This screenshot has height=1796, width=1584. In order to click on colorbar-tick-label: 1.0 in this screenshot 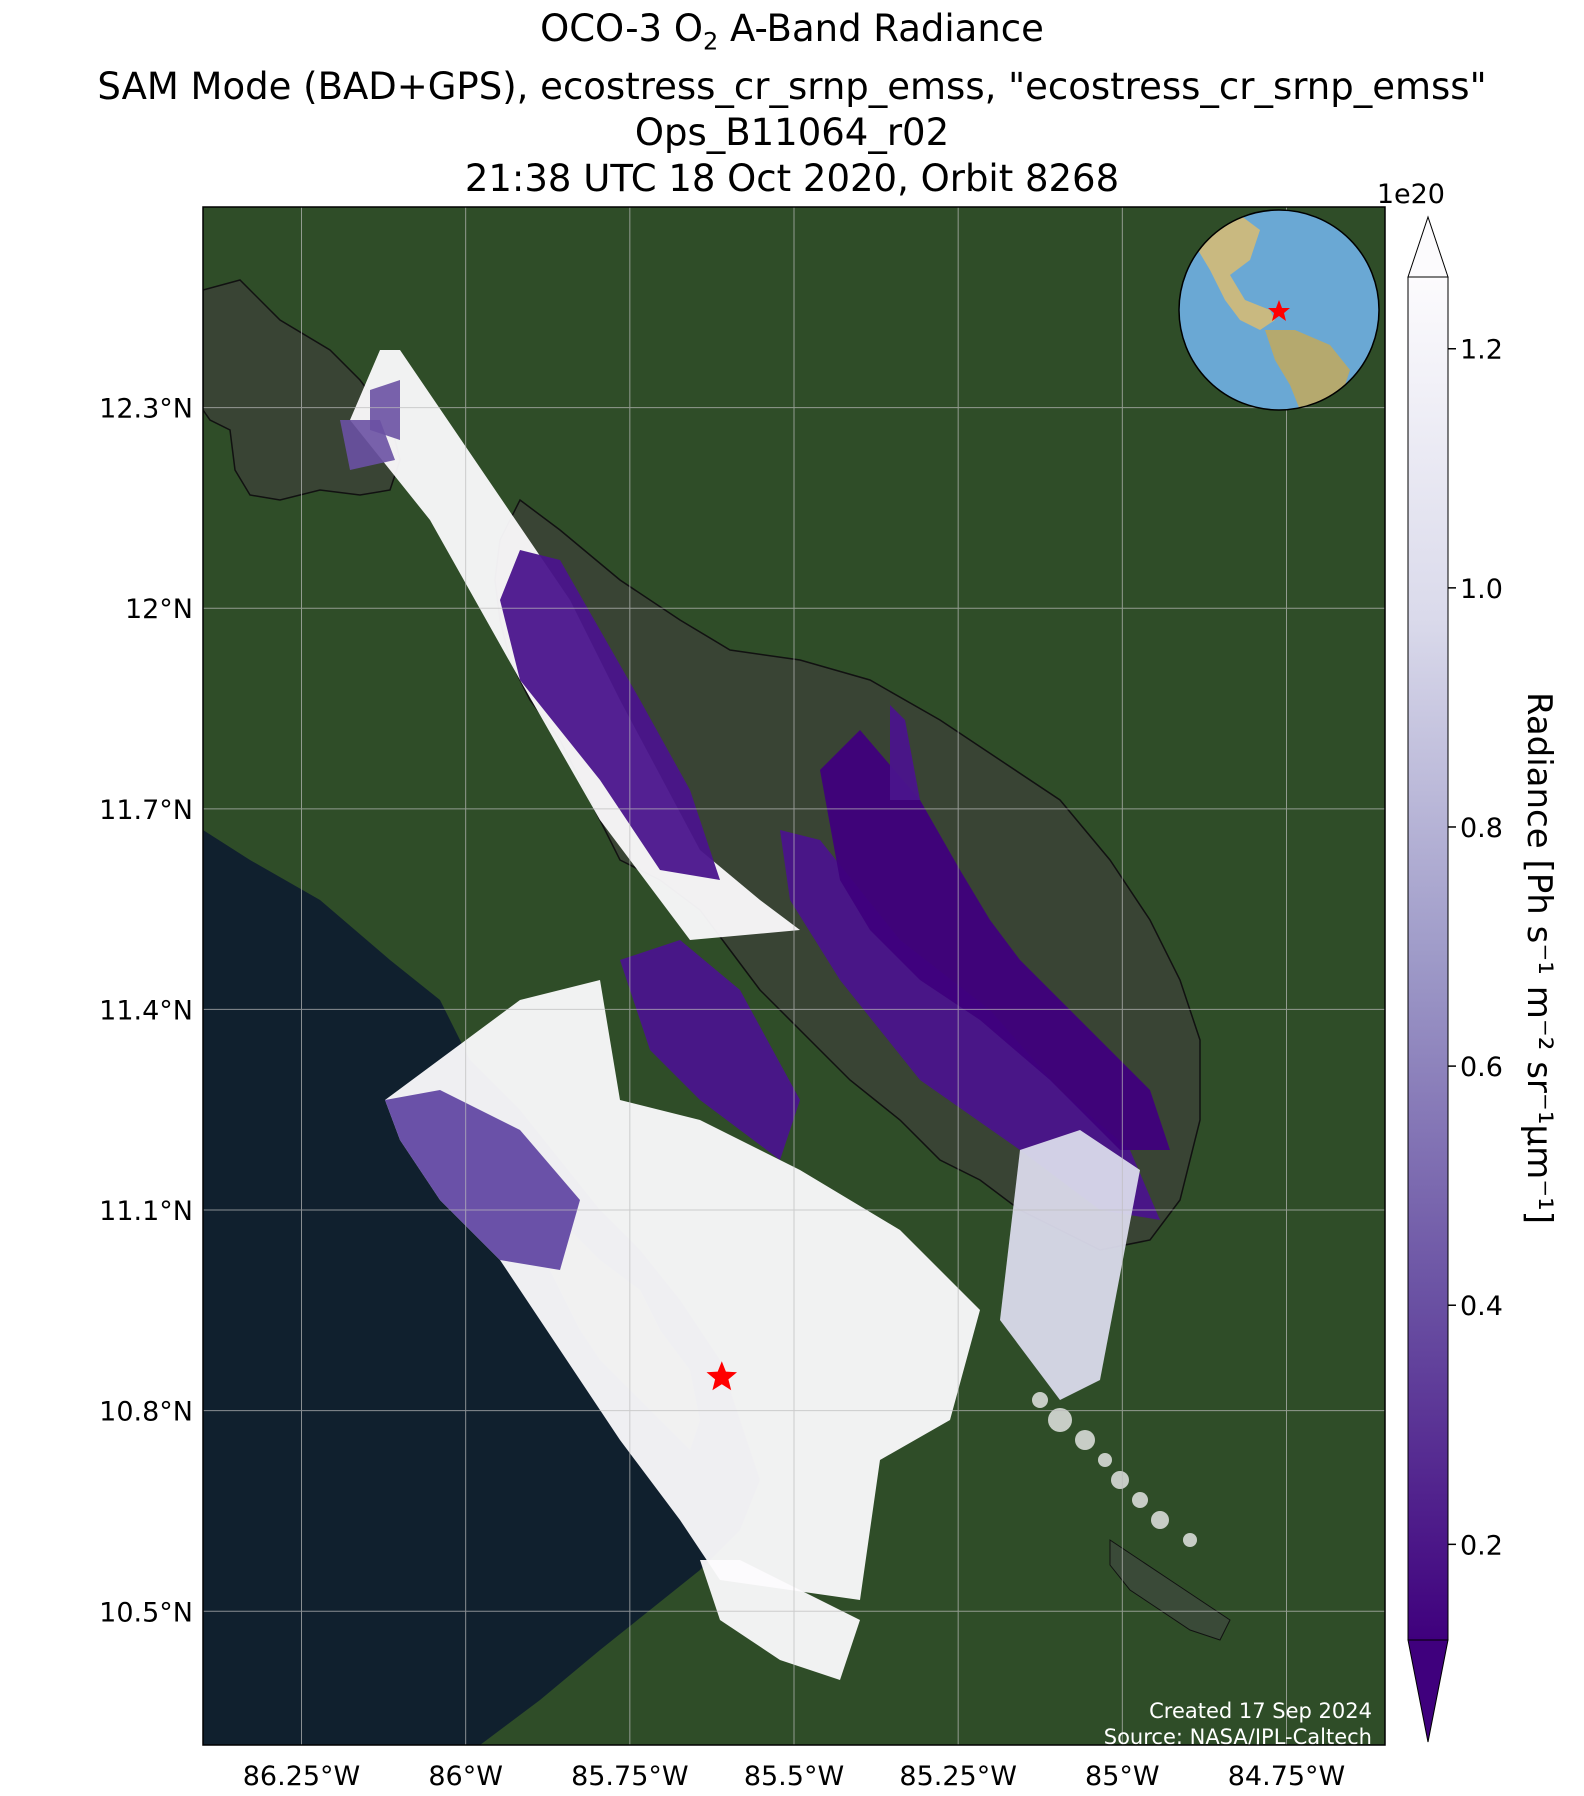, I will do `click(1481, 589)`.